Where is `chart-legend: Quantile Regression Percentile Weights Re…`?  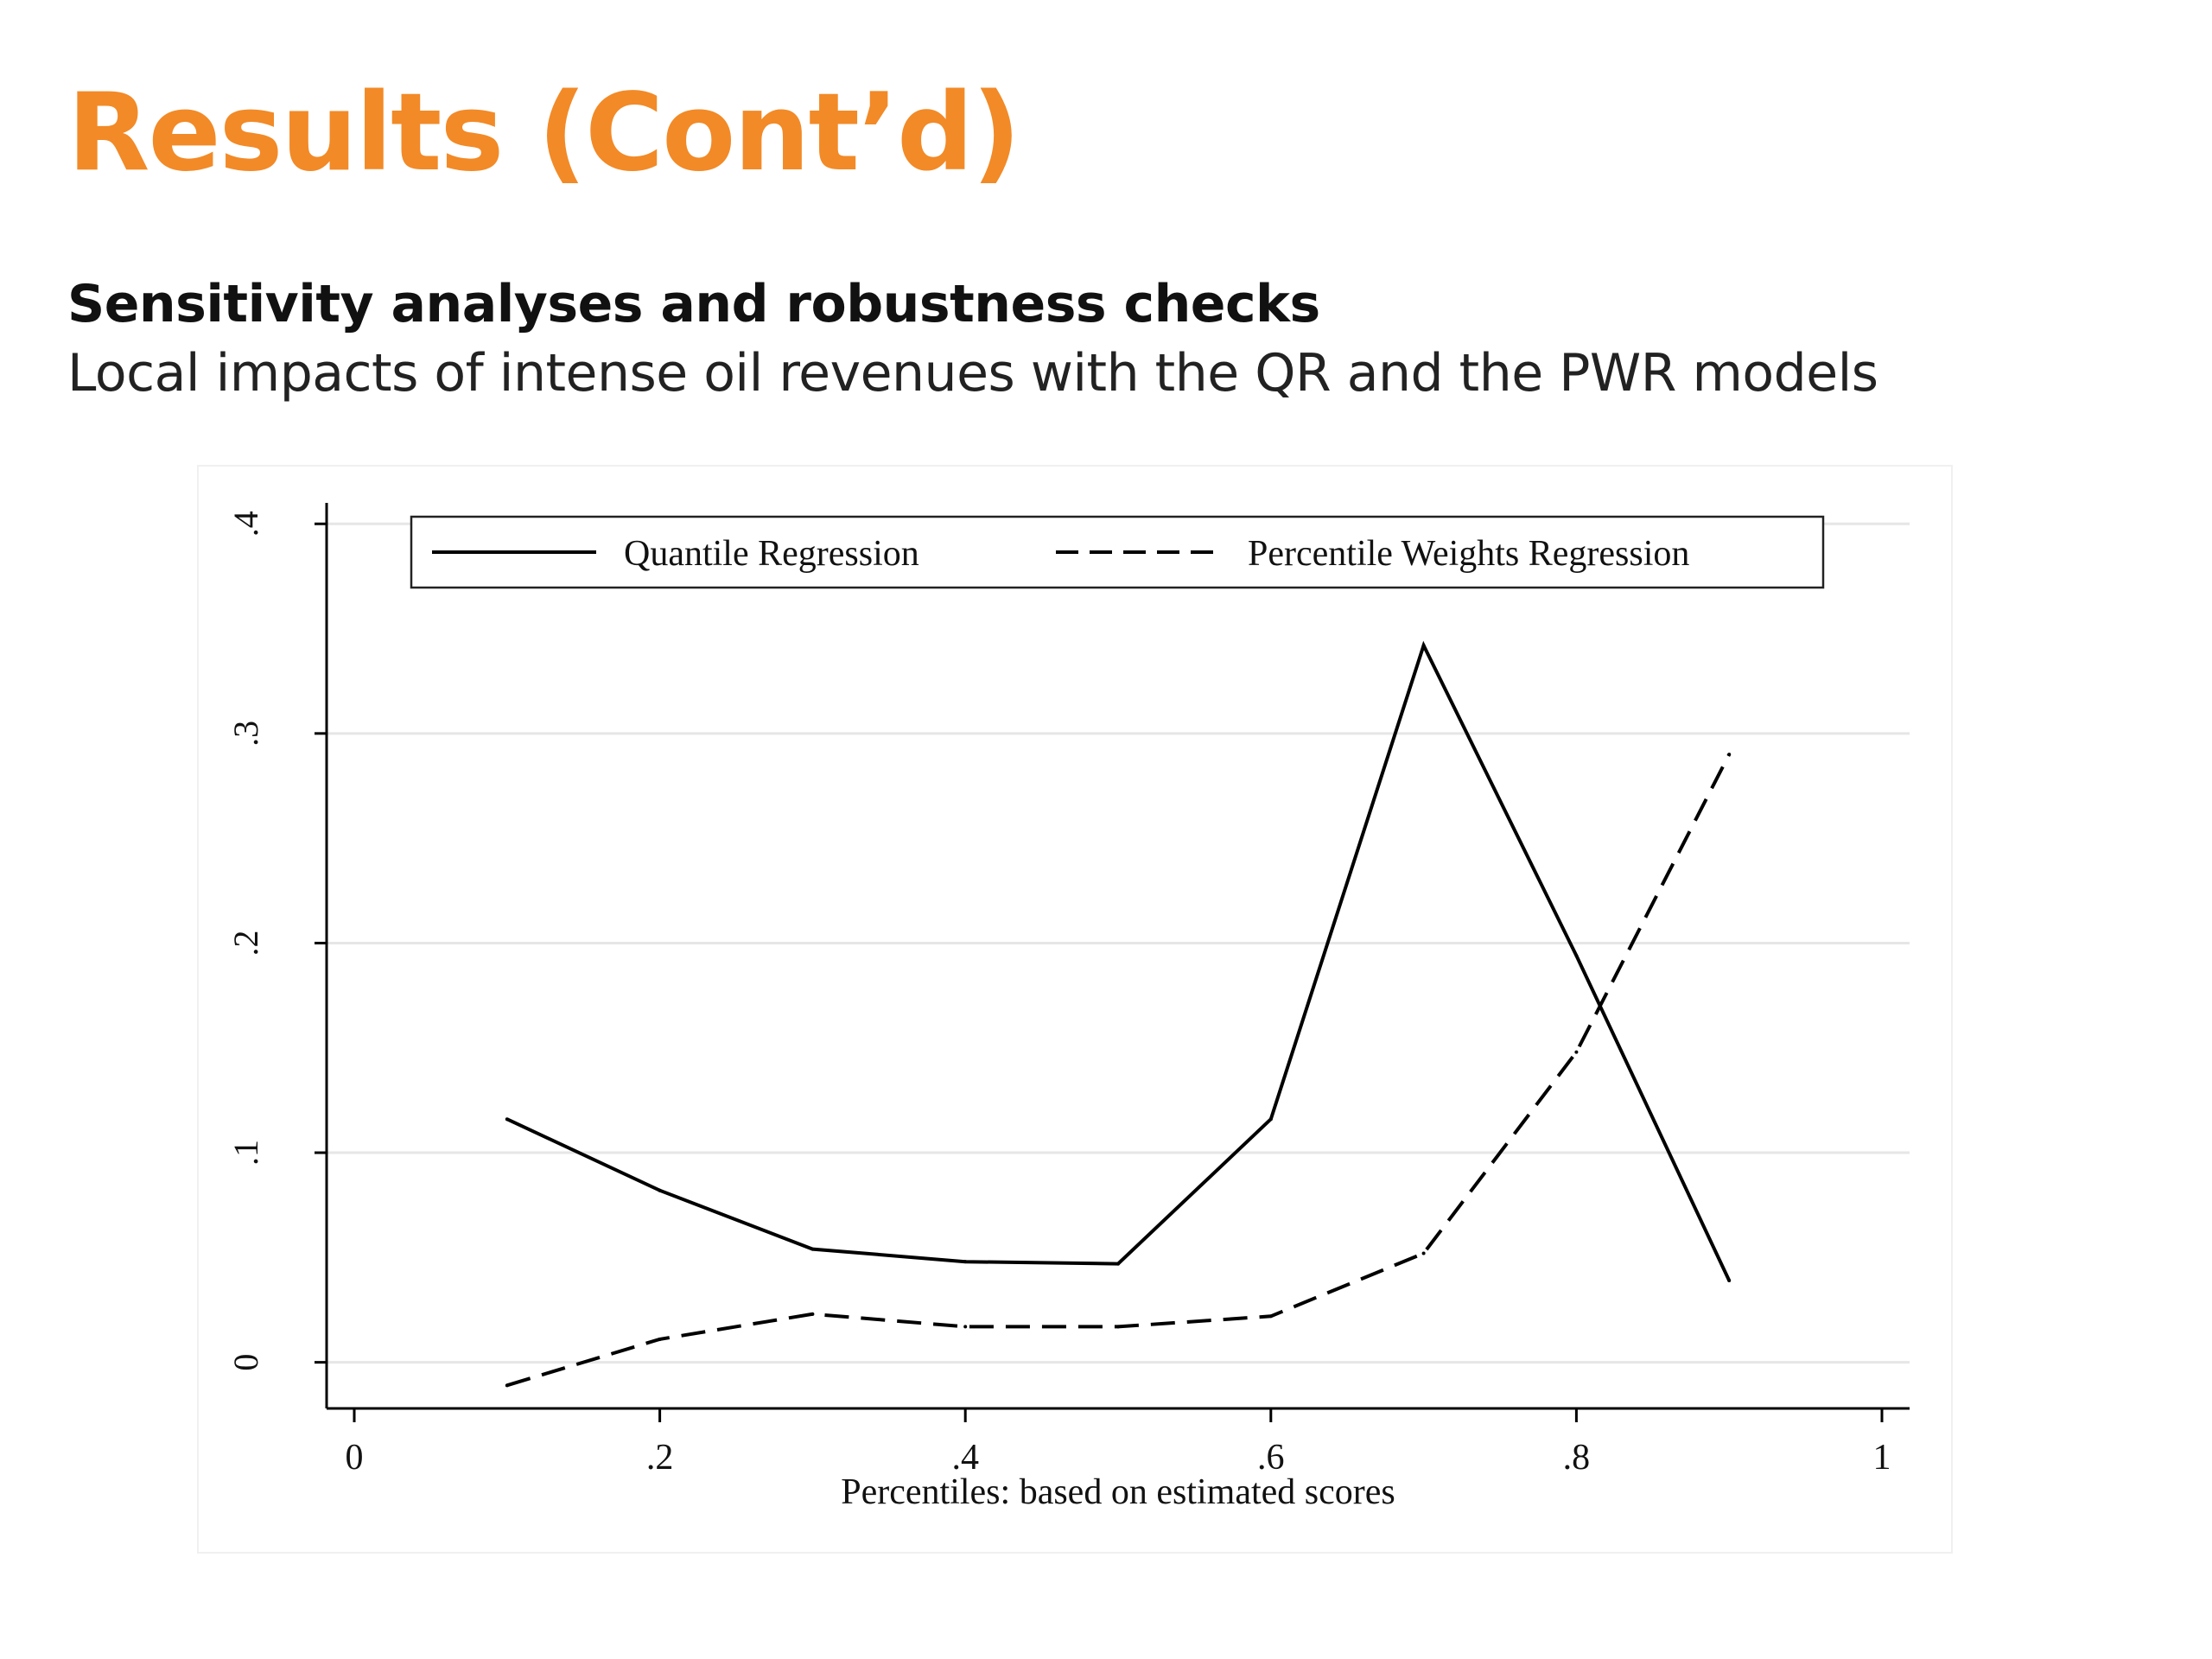 chart-legend: Quantile Regression Percentile Weights Re… is located at coordinates (1117, 552).